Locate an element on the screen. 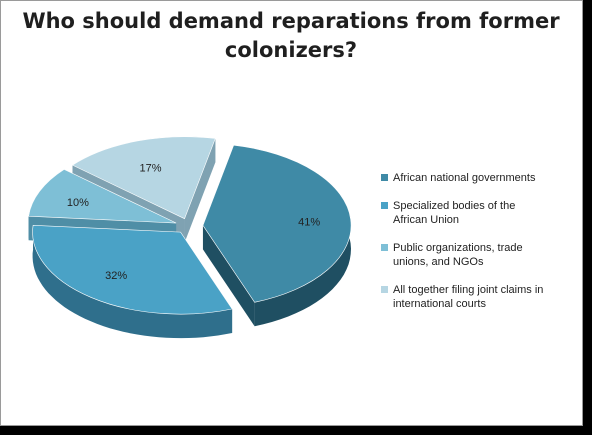  legend-swatch-national-governments is located at coordinates (384, 177).